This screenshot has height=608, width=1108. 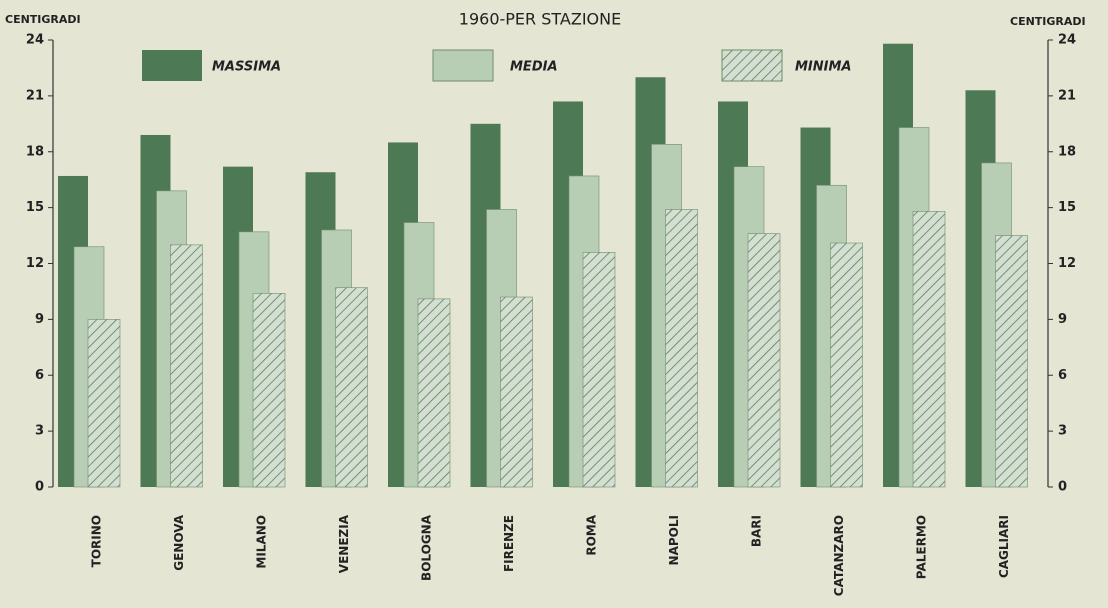 What do you see at coordinates (35, 95) in the screenshot?
I see `y-tick-label: 21` at bounding box center [35, 95].